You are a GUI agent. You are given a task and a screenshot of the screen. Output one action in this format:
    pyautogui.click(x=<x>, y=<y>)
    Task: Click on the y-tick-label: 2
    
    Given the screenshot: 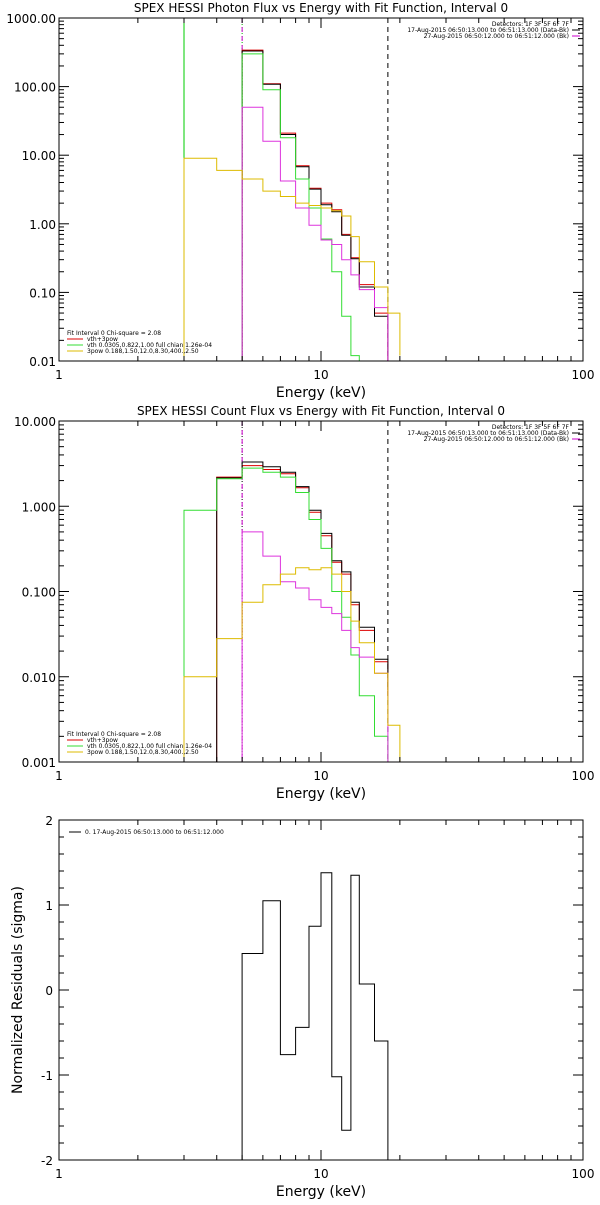 What is the action you would take?
    pyautogui.click(x=49, y=821)
    